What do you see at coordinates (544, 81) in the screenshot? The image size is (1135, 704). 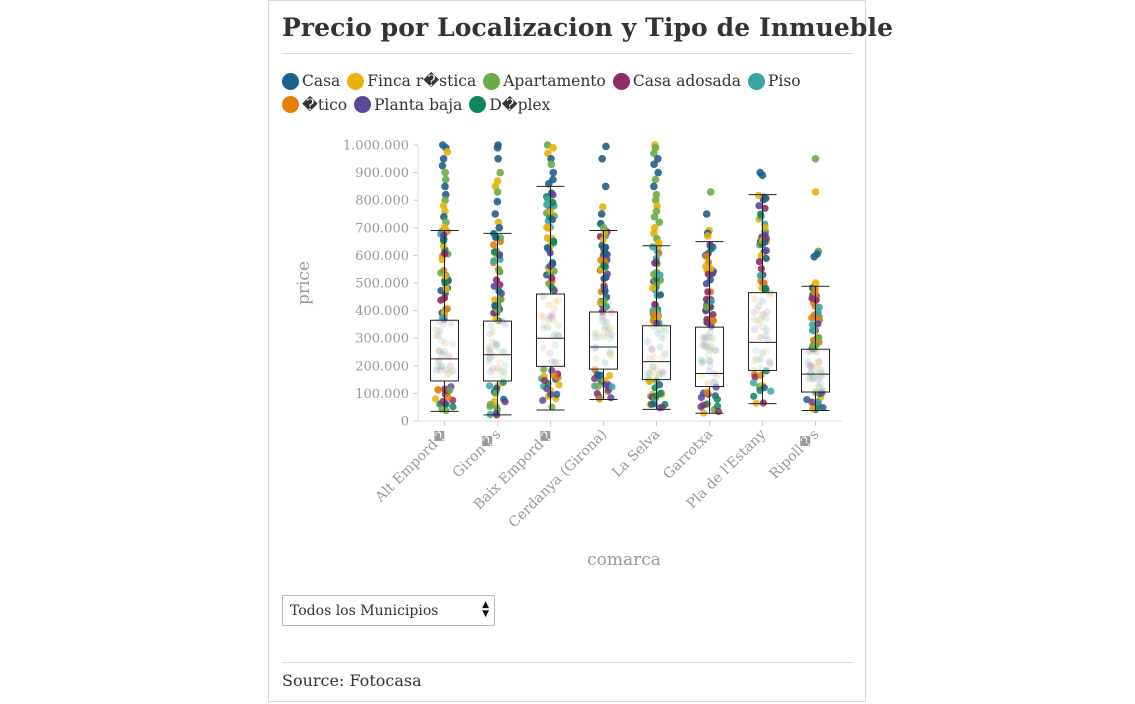 I see `legend-item: Apartamento` at bounding box center [544, 81].